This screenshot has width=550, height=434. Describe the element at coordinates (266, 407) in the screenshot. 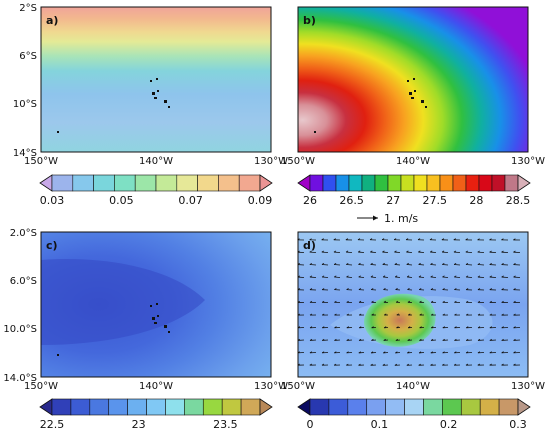

I see `colorbar-c-high-triangle` at that location.